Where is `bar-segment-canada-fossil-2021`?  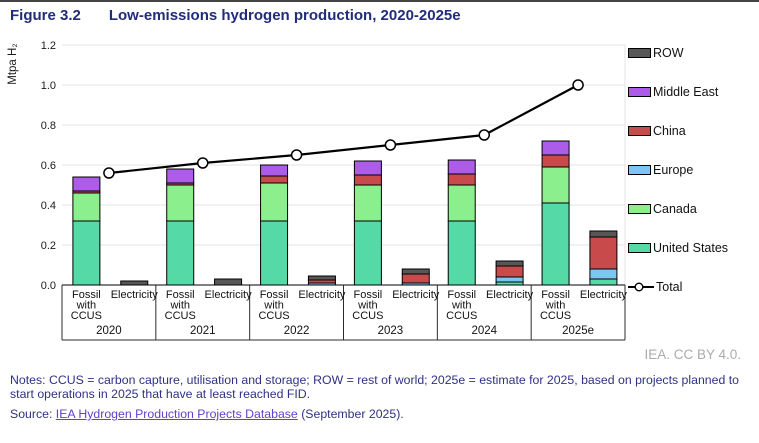
bar-segment-canada-fossil-2021 is located at coordinates (180, 203).